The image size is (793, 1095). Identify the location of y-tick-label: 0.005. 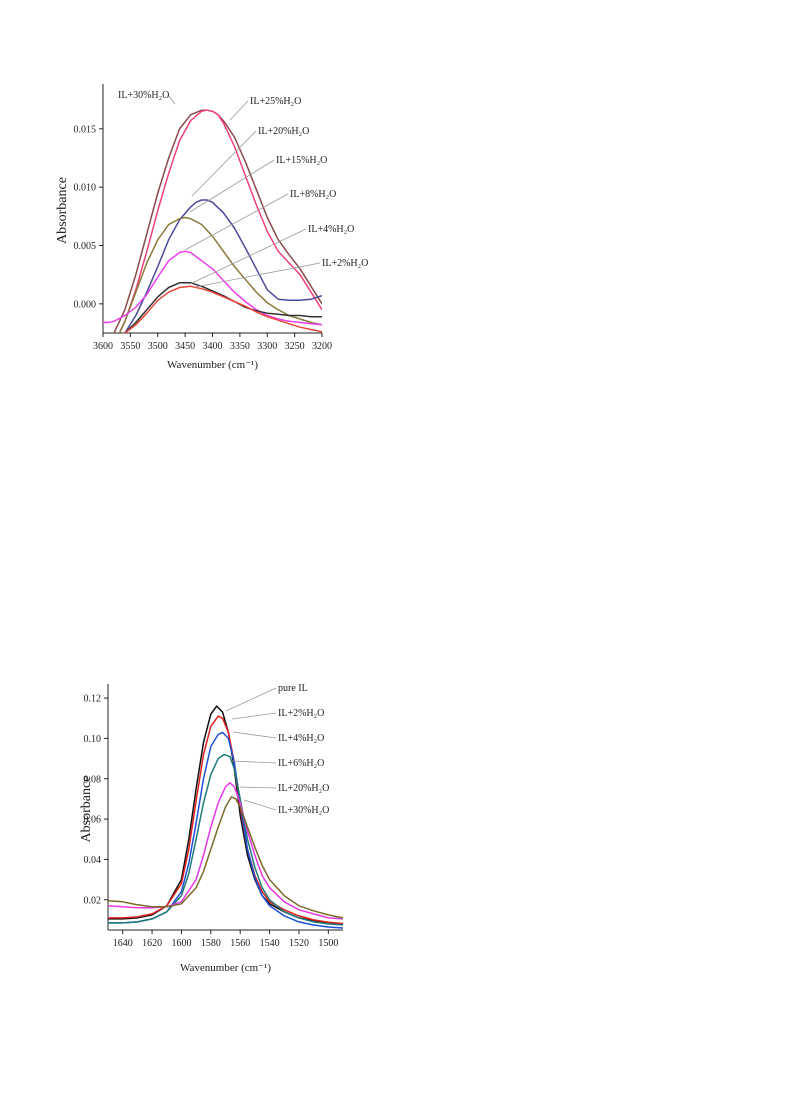
(85, 246).